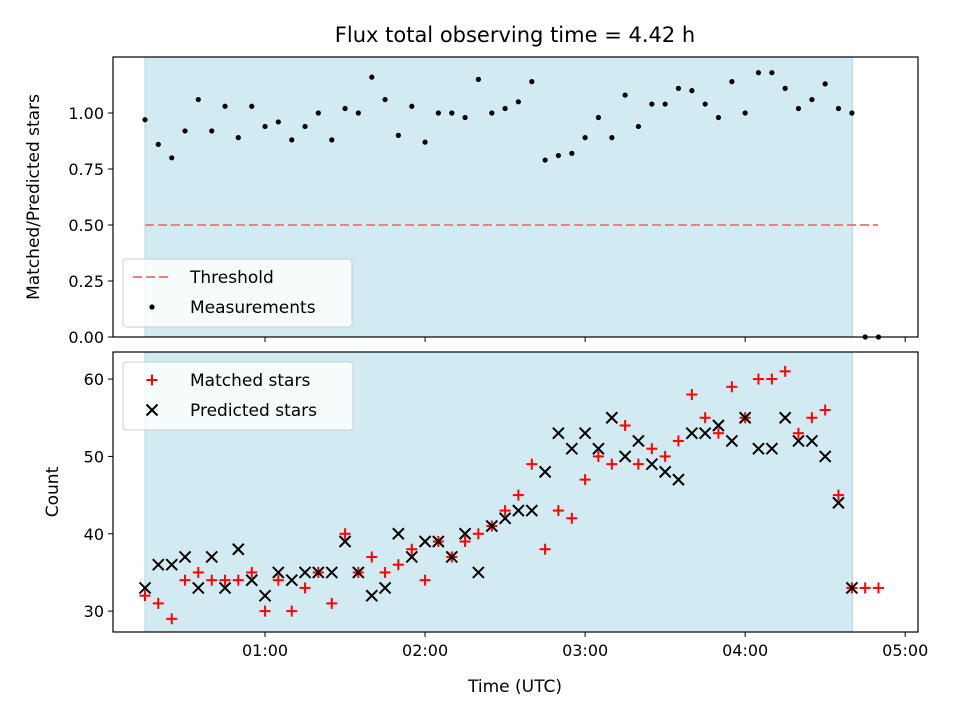 The height and width of the screenshot is (720, 960). What do you see at coordinates (94, 379) in the screenshot?
I see `y-tick-label: 60` at bounding box center [94, 379].